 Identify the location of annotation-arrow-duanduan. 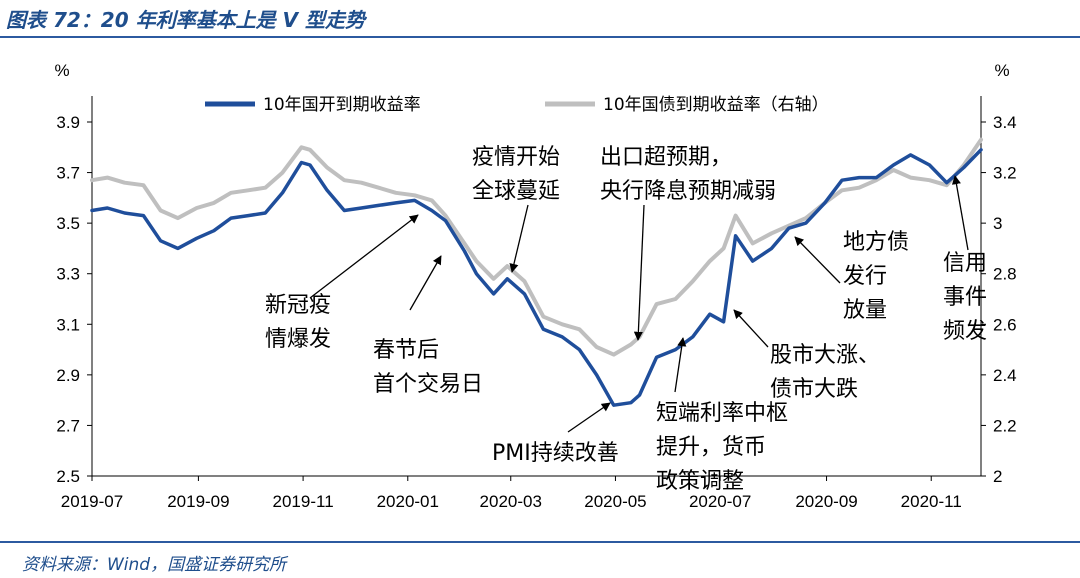
(680, 365).